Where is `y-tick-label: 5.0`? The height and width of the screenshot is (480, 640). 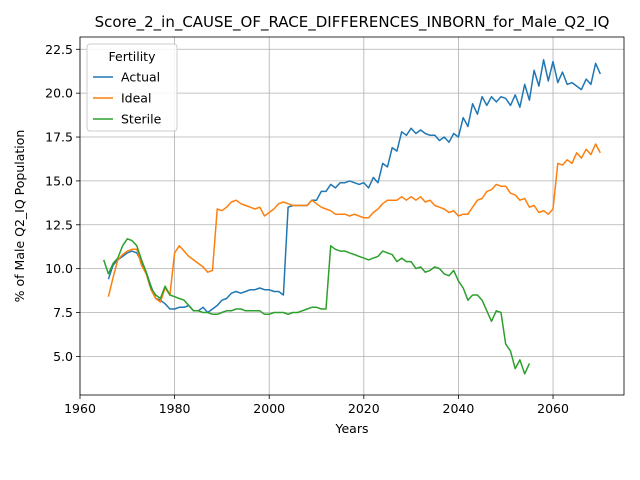 y-tick-label: 5.0 is located at coordinates (63, 356).